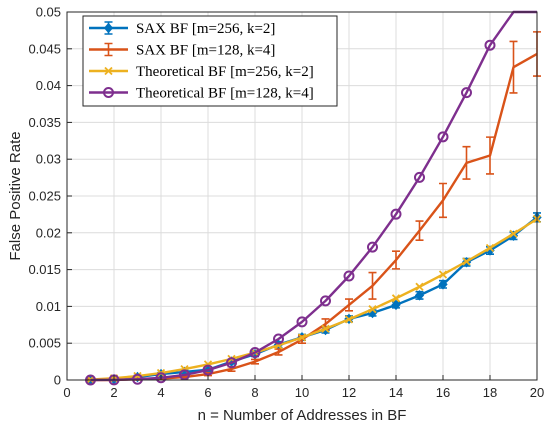 The width and height of the screenshot is (550, 433). What do you see at coordinates (490, 392) in the screenshot?
I see `x-tick-label: 18` at bounding box center [490, 392].